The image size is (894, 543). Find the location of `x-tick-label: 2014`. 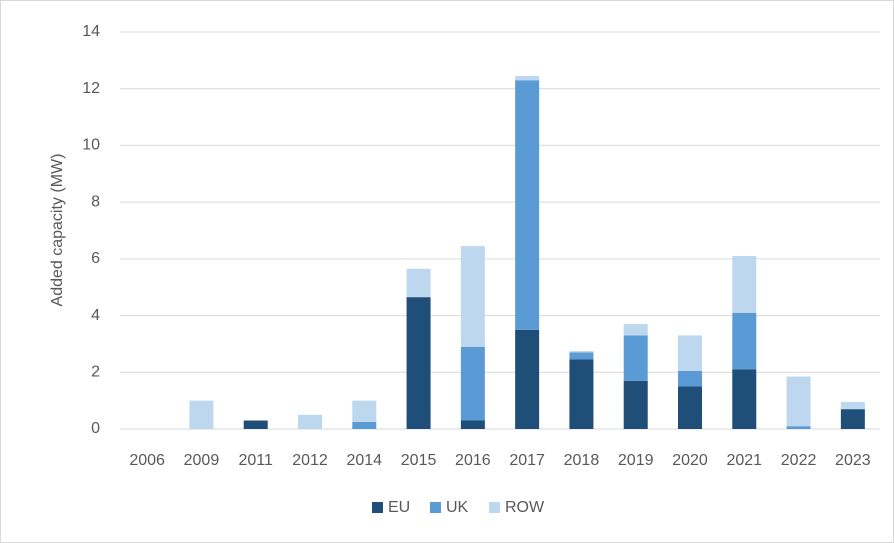

x-tick-label: 2014 is located at coordinates (364, 460).